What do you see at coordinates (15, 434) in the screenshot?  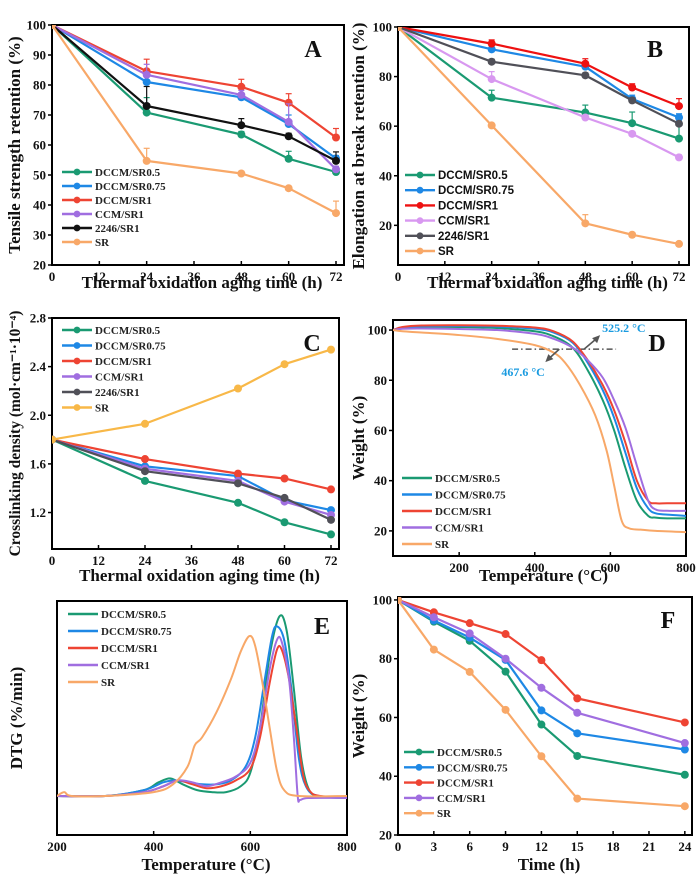 I see `y-axis-title: Crosslinking density (mol·cm⁻¹·10⁻⁴)` at bounding box center [15, 434].